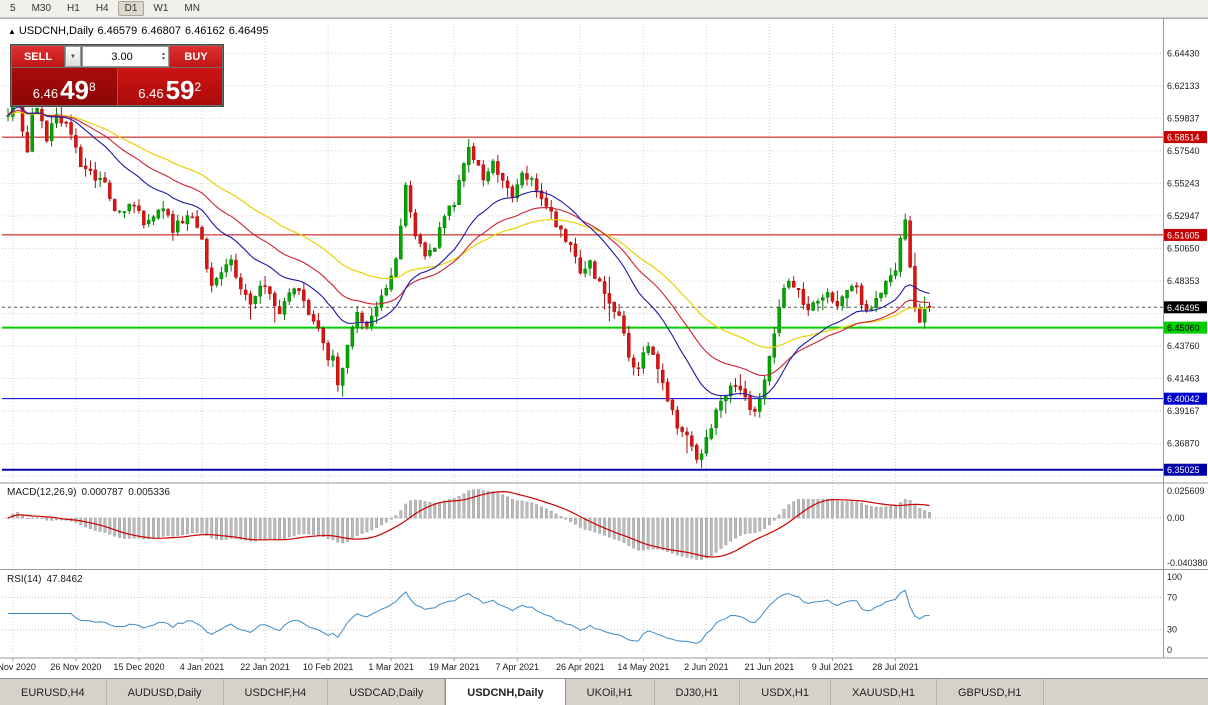  I want to click on svg-text: 6.36870, so click(1183, 444).